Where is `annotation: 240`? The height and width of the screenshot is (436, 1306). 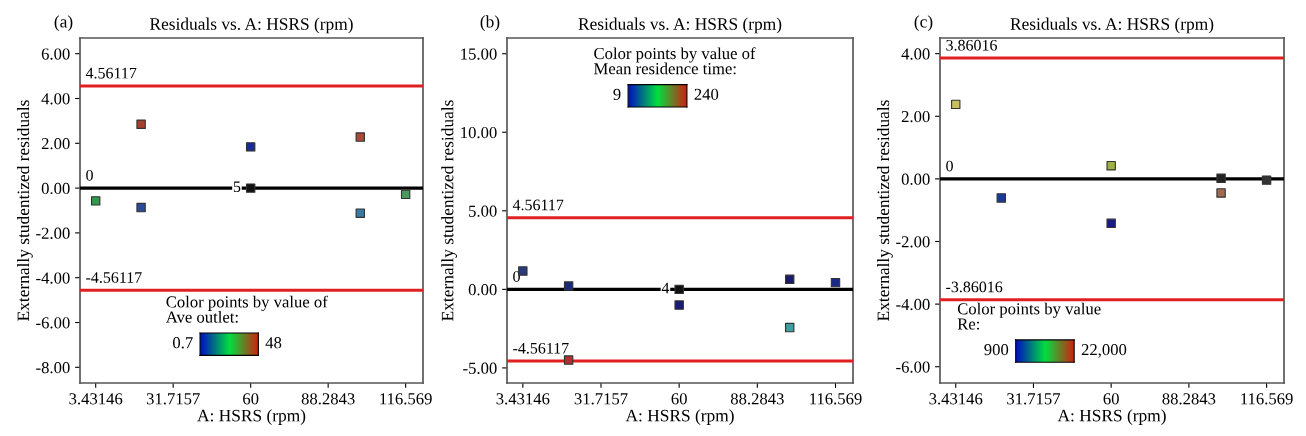 annotation: 240 is located at coordinates (706, 94).